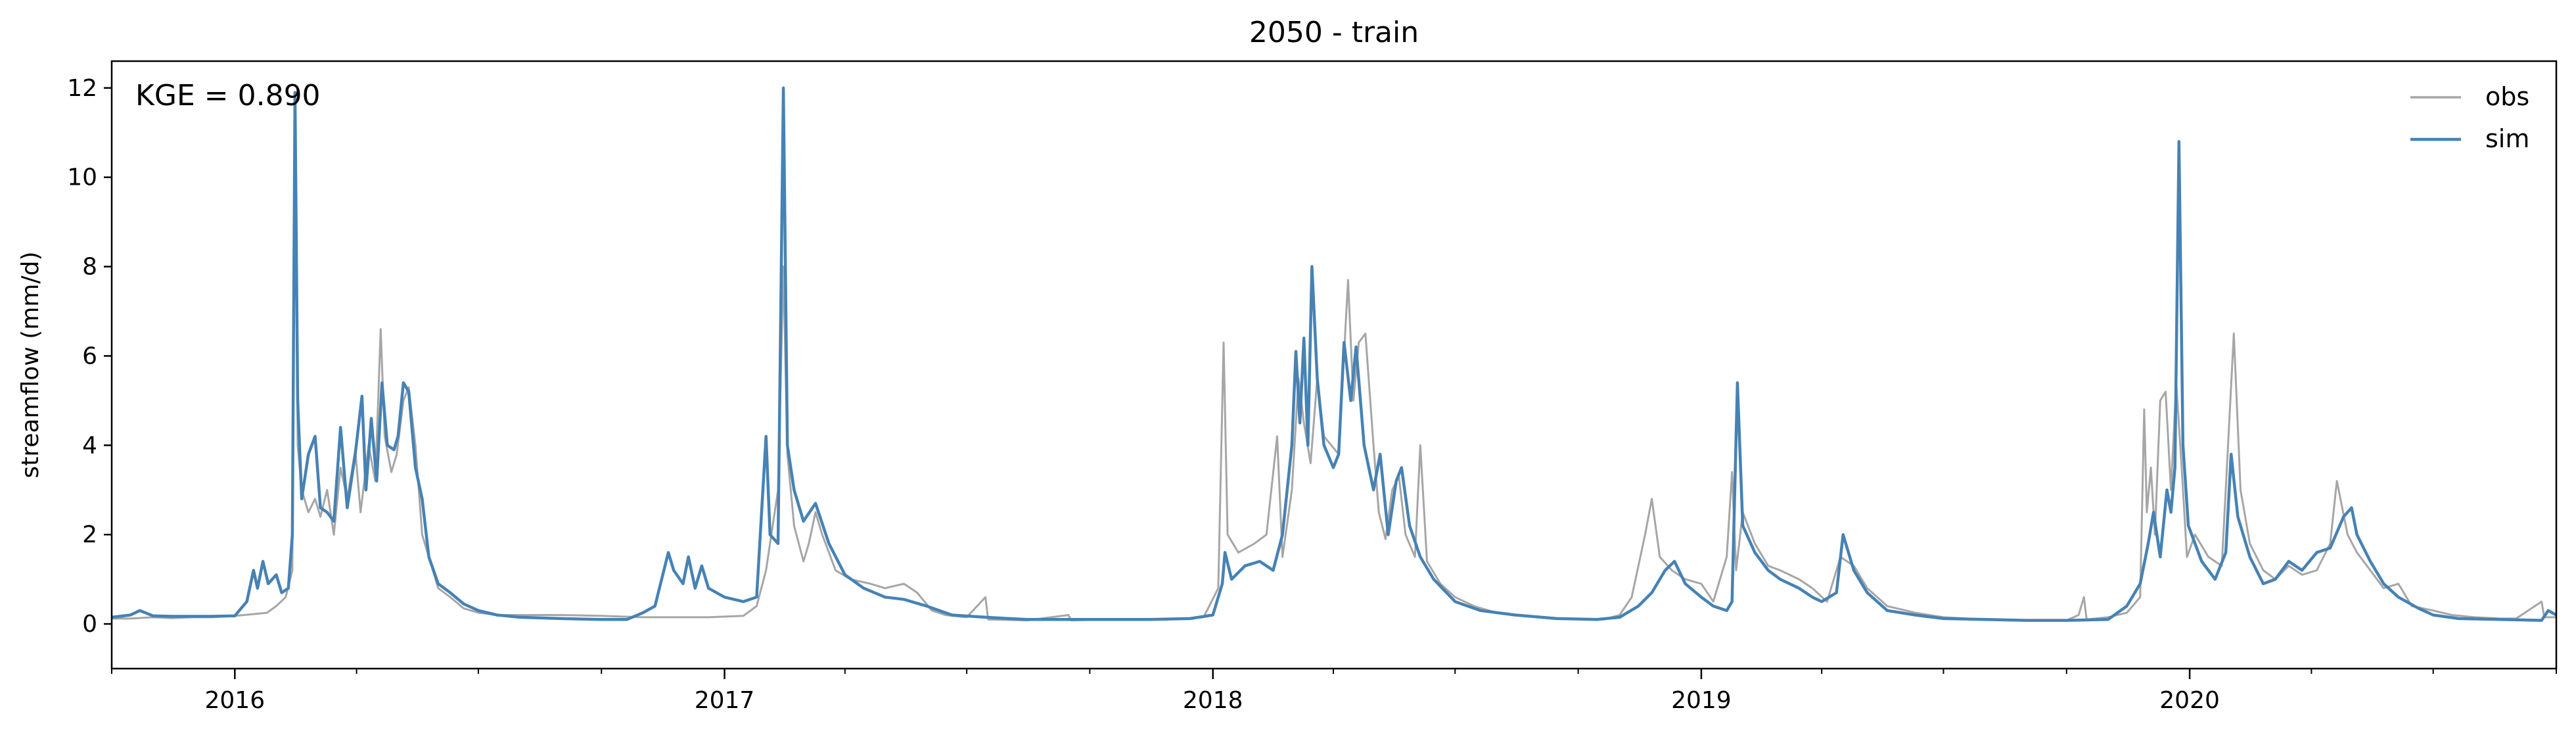 This screenshot has height=735, width=2576. What do you see at coordinates (1334, 32) in the screenshot?
I see `chart-title: 2050 - train` at bounding box center [1334, 32].